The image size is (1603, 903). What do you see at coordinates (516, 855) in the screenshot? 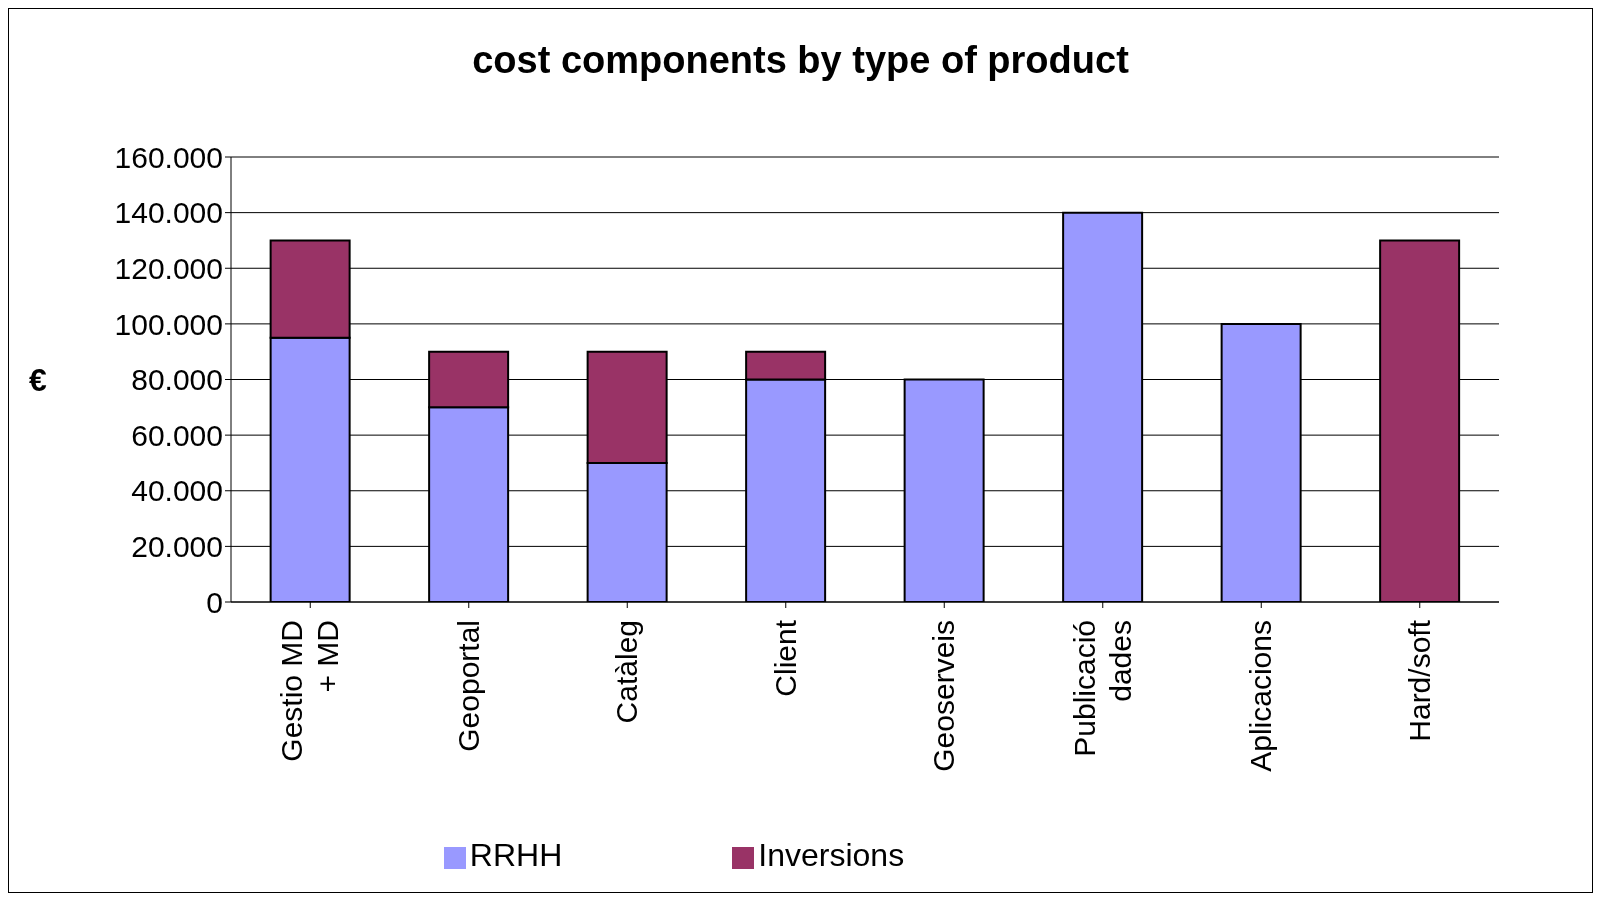
I see `legend-label: RRHH` at bounding box center [516, 855].